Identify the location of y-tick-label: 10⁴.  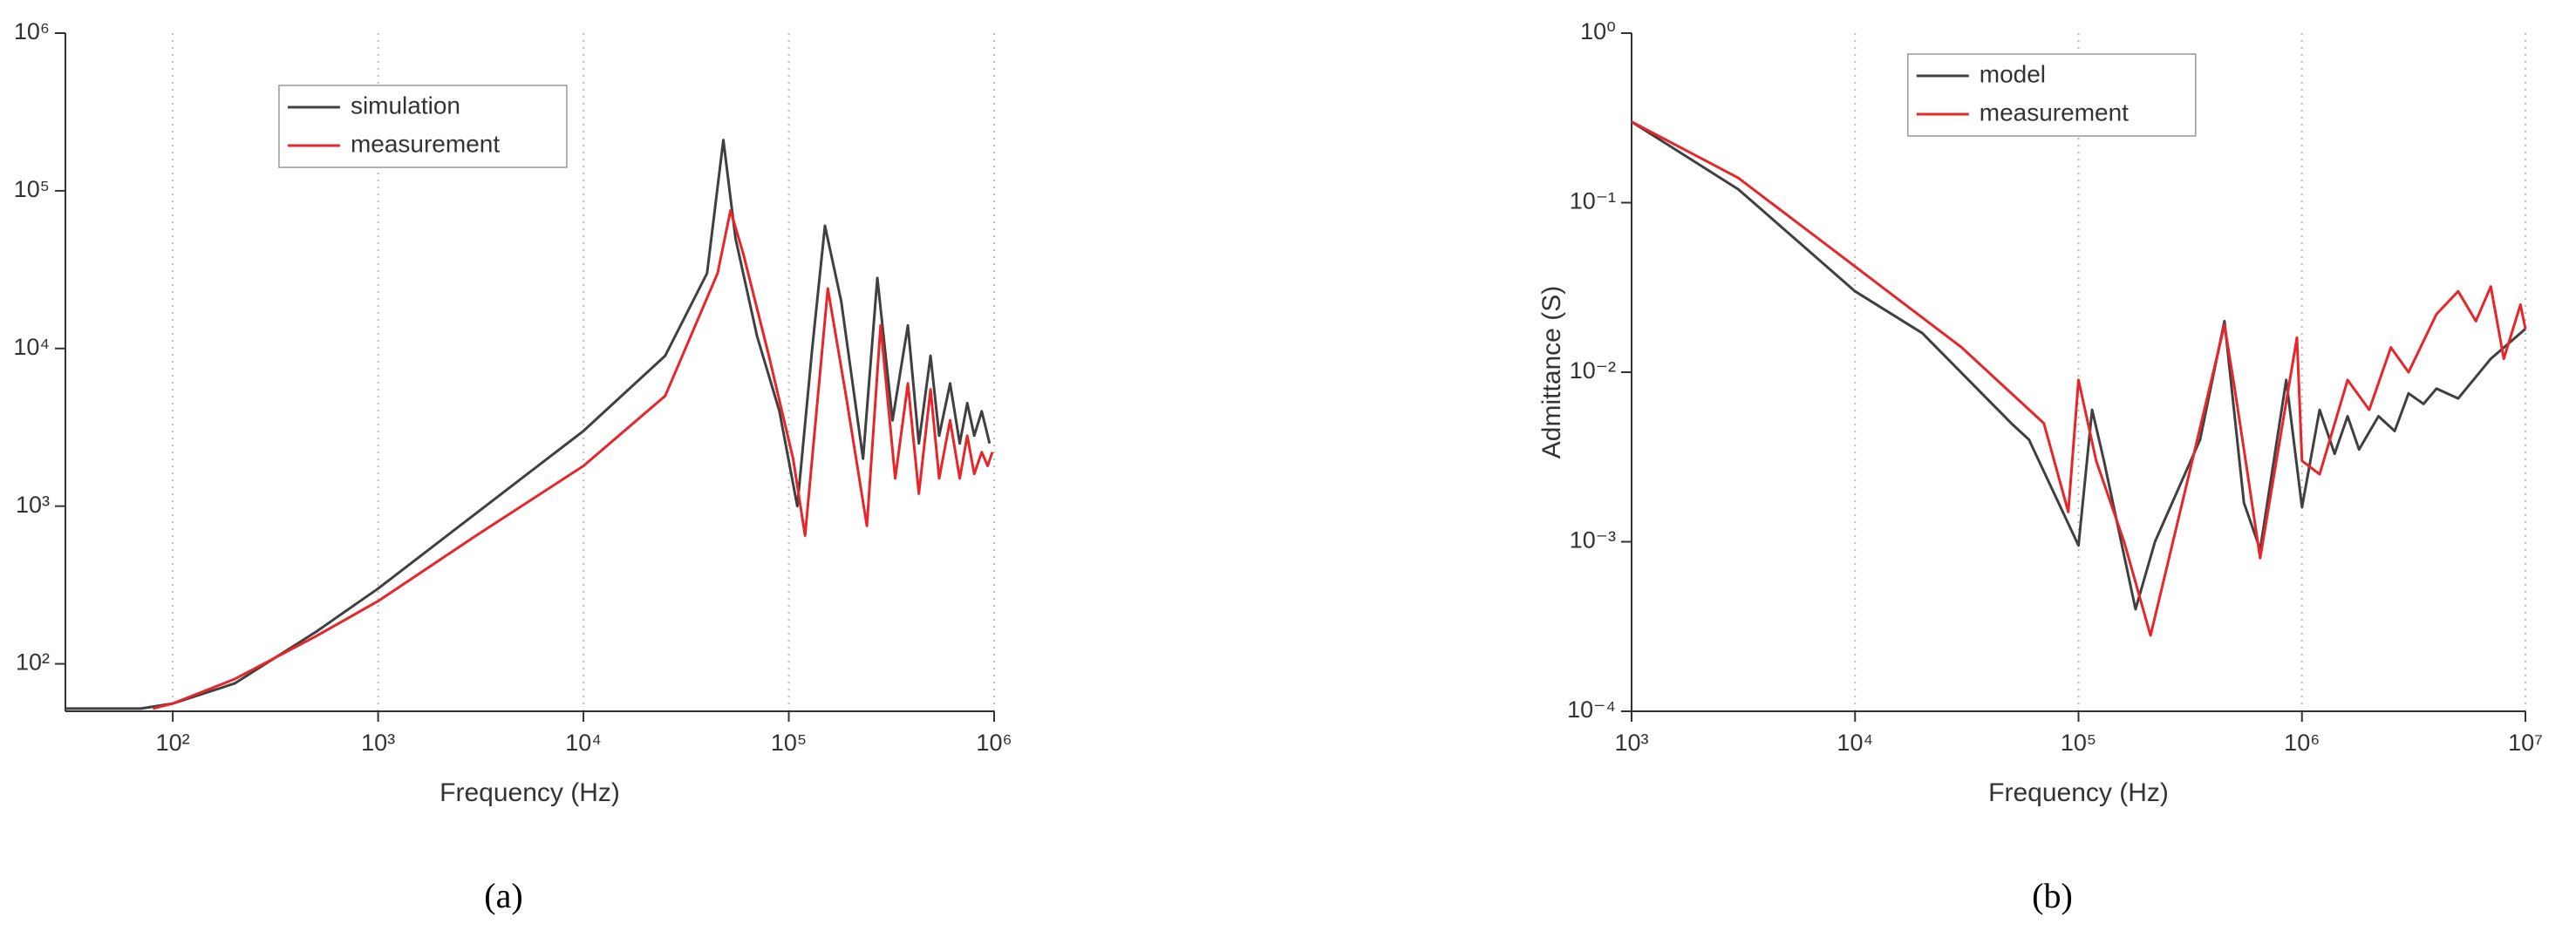
(32, 347).